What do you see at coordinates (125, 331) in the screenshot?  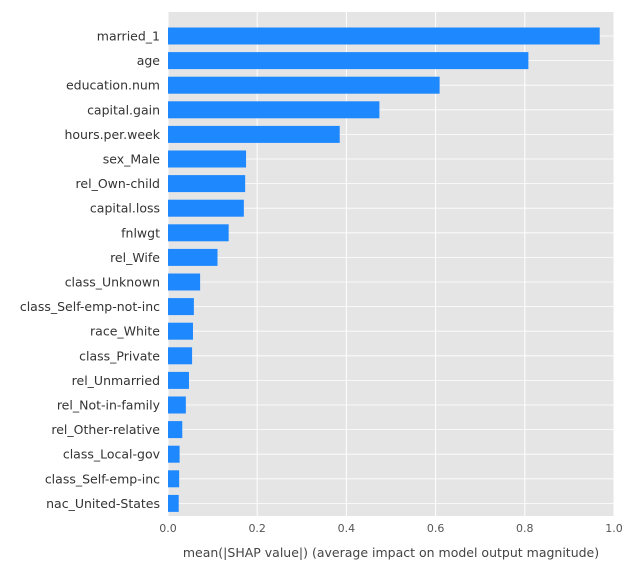 I see `y-tick-label: race_White` at bounding box center [125, 331].